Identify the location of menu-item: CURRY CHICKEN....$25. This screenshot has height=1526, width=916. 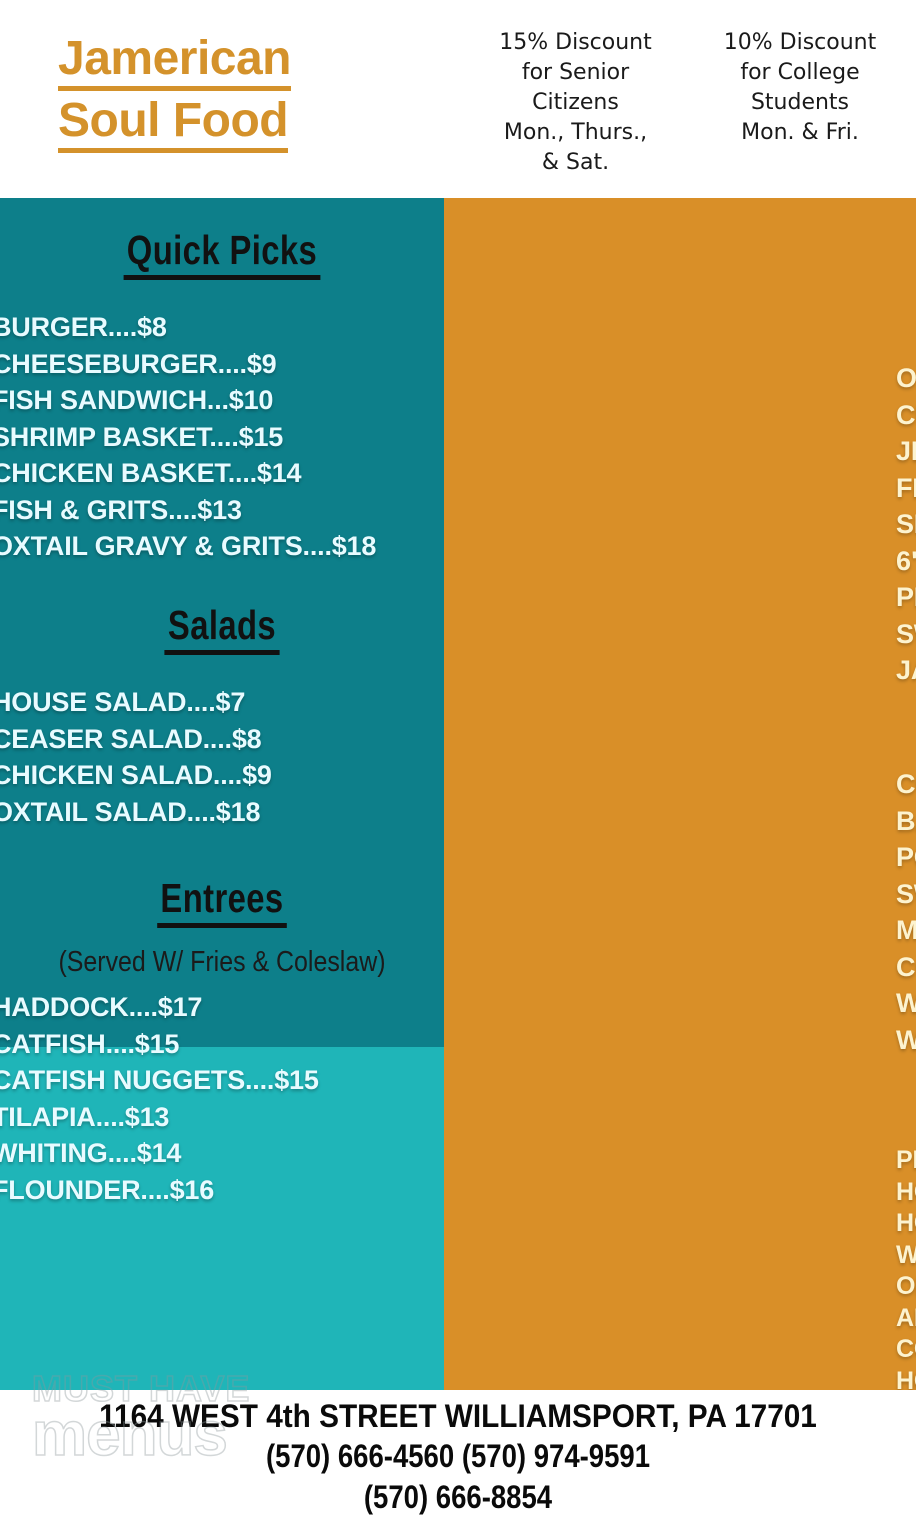
(906, 414).